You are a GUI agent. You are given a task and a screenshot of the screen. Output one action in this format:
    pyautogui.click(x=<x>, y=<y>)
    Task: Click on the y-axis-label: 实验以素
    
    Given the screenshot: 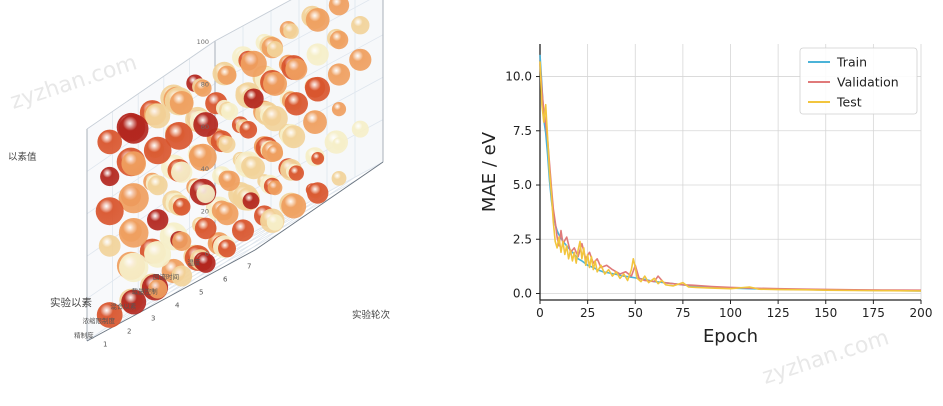 What is the action you would take?
    pyautogui.click(x=71, y=302)
    